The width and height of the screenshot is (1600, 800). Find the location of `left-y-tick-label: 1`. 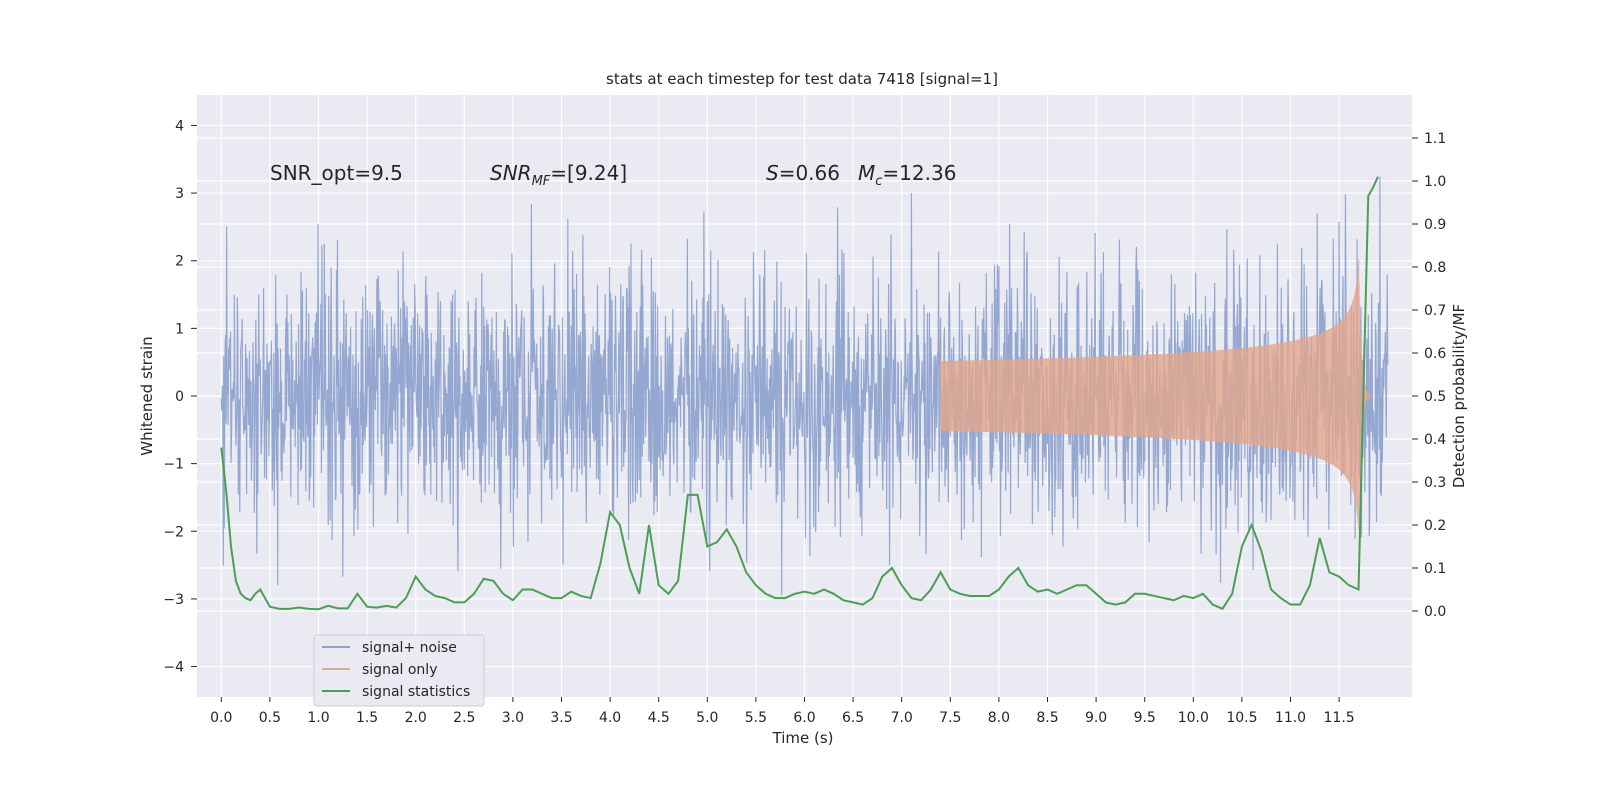

left-y-tick-label: 1 is located at coordinates (179, 329).